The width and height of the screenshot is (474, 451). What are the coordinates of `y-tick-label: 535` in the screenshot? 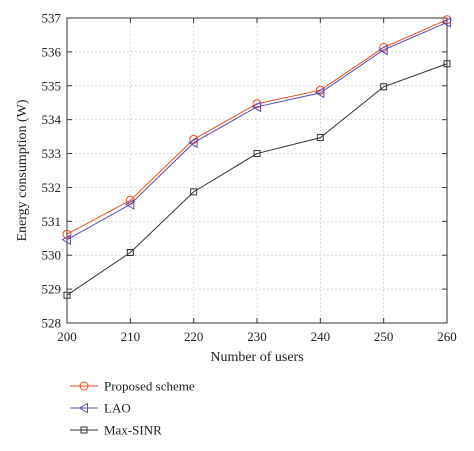 It's located at (52, 85).